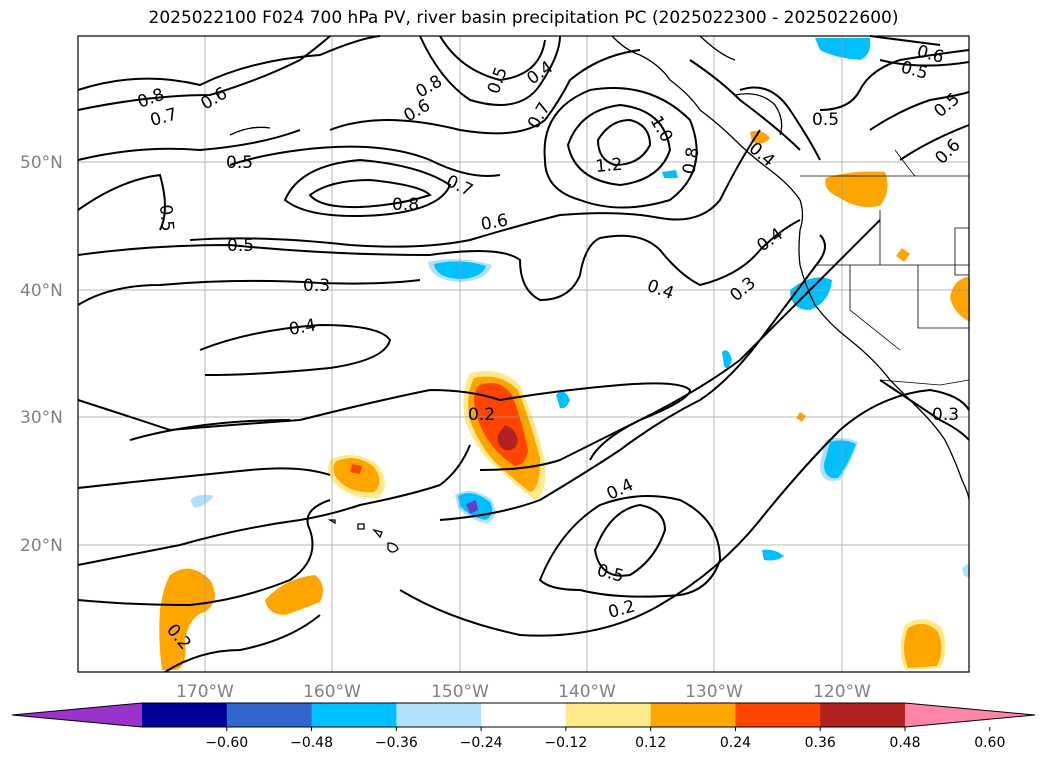 The width and height of the screenshot is (1047, 765). What do you see at coordinates (587, 692) in the screenshot?
I see `lon-tick-label: 140°W` at bounding box center [587, 692].